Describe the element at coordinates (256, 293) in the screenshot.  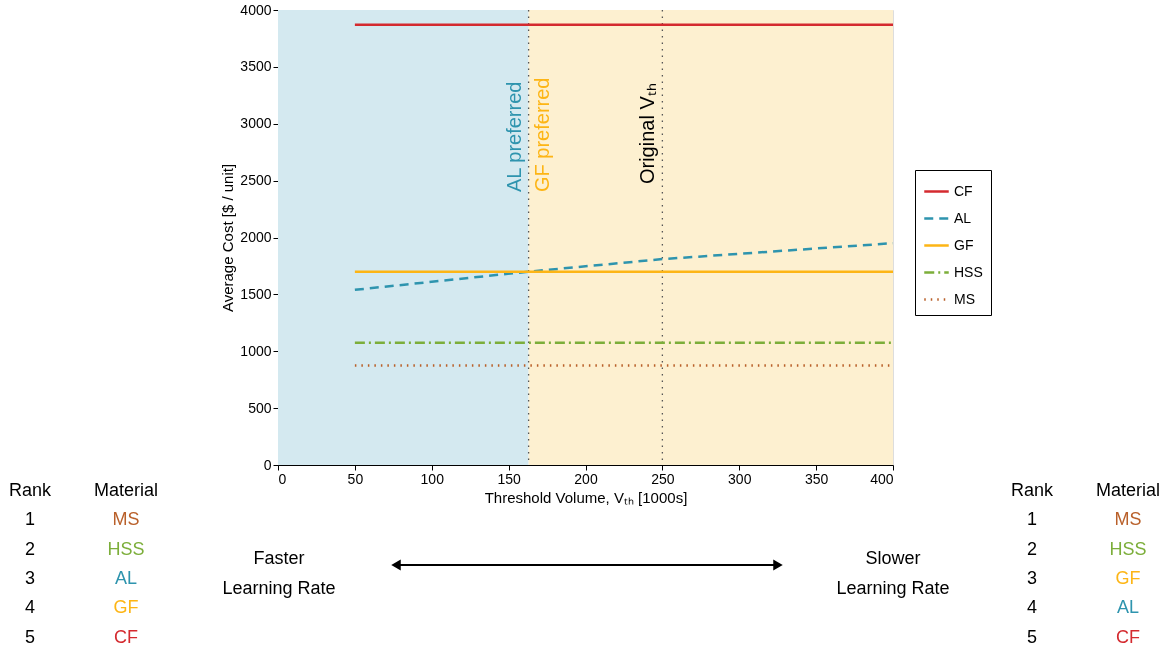
I see `y-tick-label: 1500` at that location.